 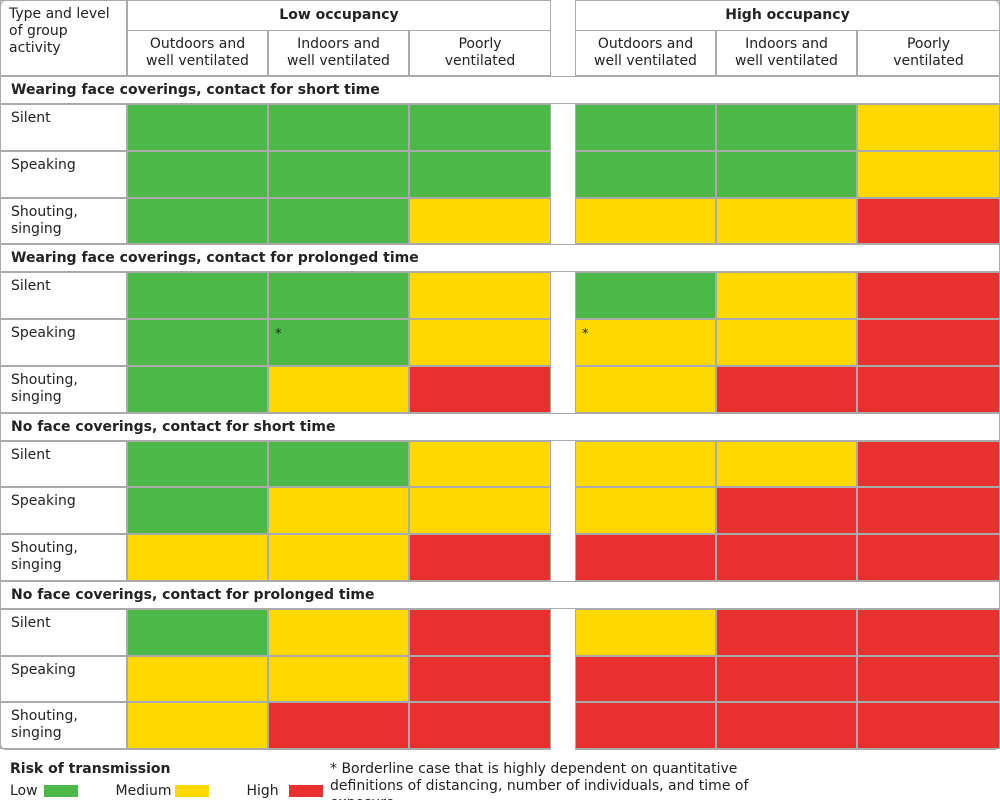 I want to click on group-label: Low occupancy, so click(x=339, y=15).